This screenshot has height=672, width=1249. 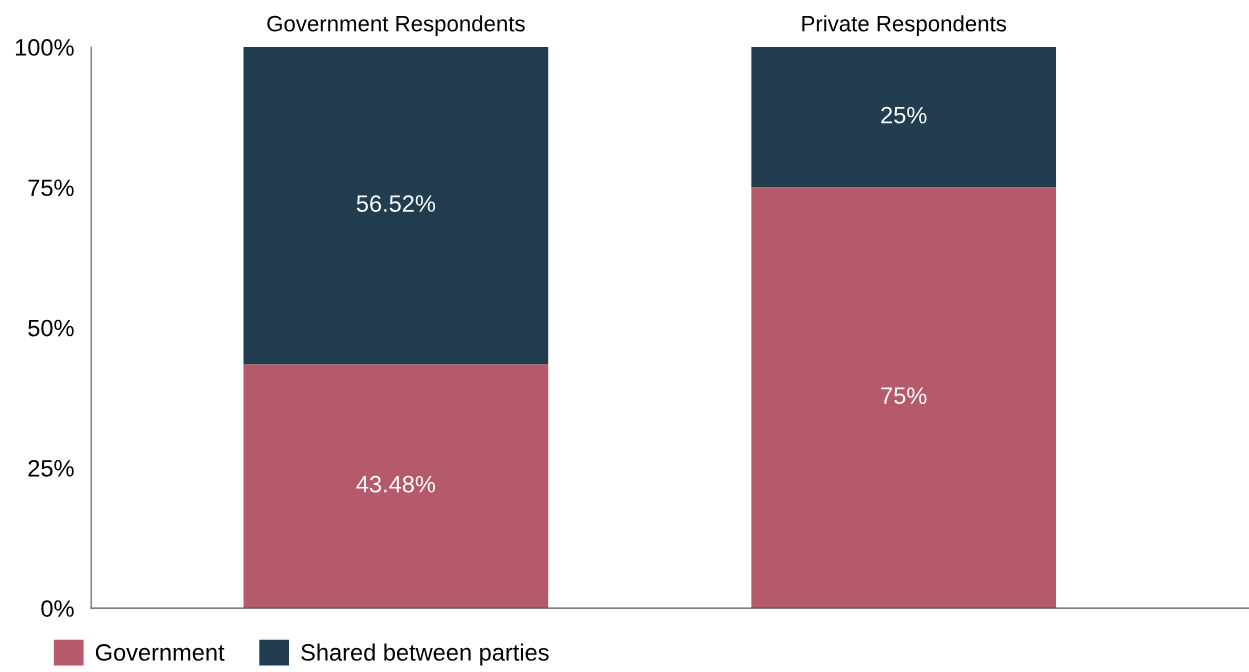 What do you see at coordinates (51, 468) in the screenshot?
I see `y-tick-label: 25%` at bounding box center [51, 468].